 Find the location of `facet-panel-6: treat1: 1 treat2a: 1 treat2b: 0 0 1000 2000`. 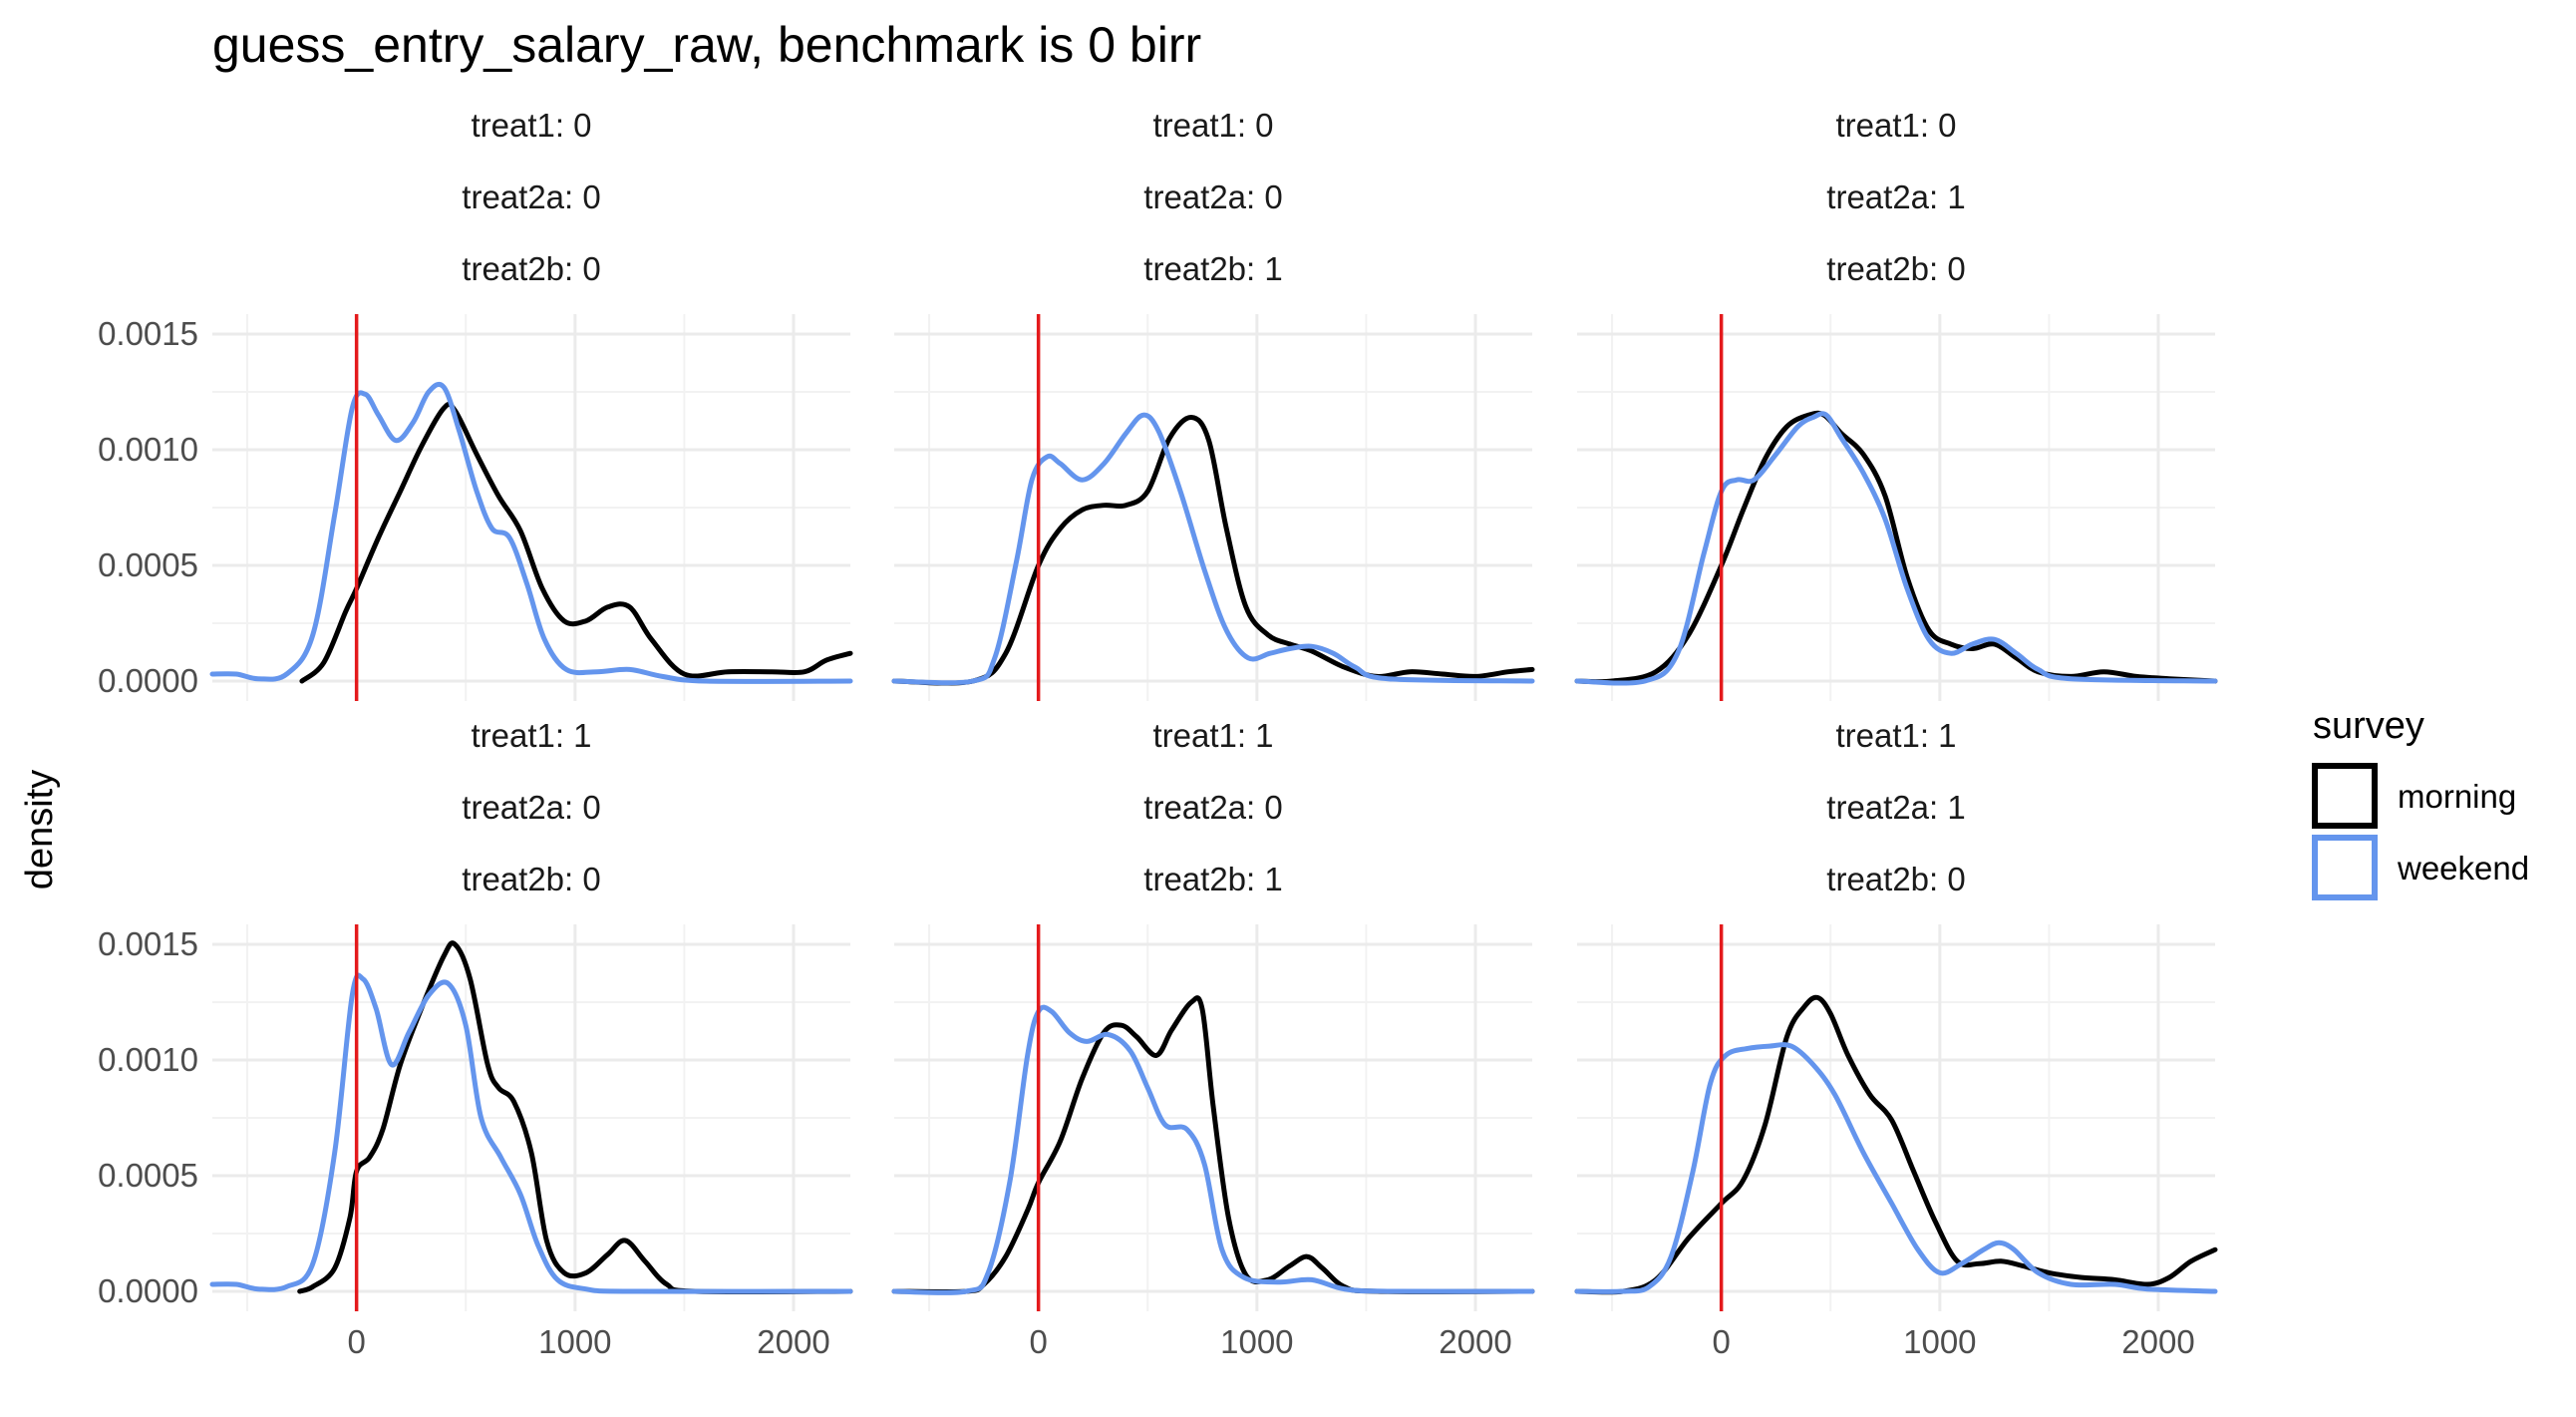

facet-panel-6: treat1: 1 treat2a: 1 treat2b: 0 0 1000 2000 is located at coordinates (1896, 1039).